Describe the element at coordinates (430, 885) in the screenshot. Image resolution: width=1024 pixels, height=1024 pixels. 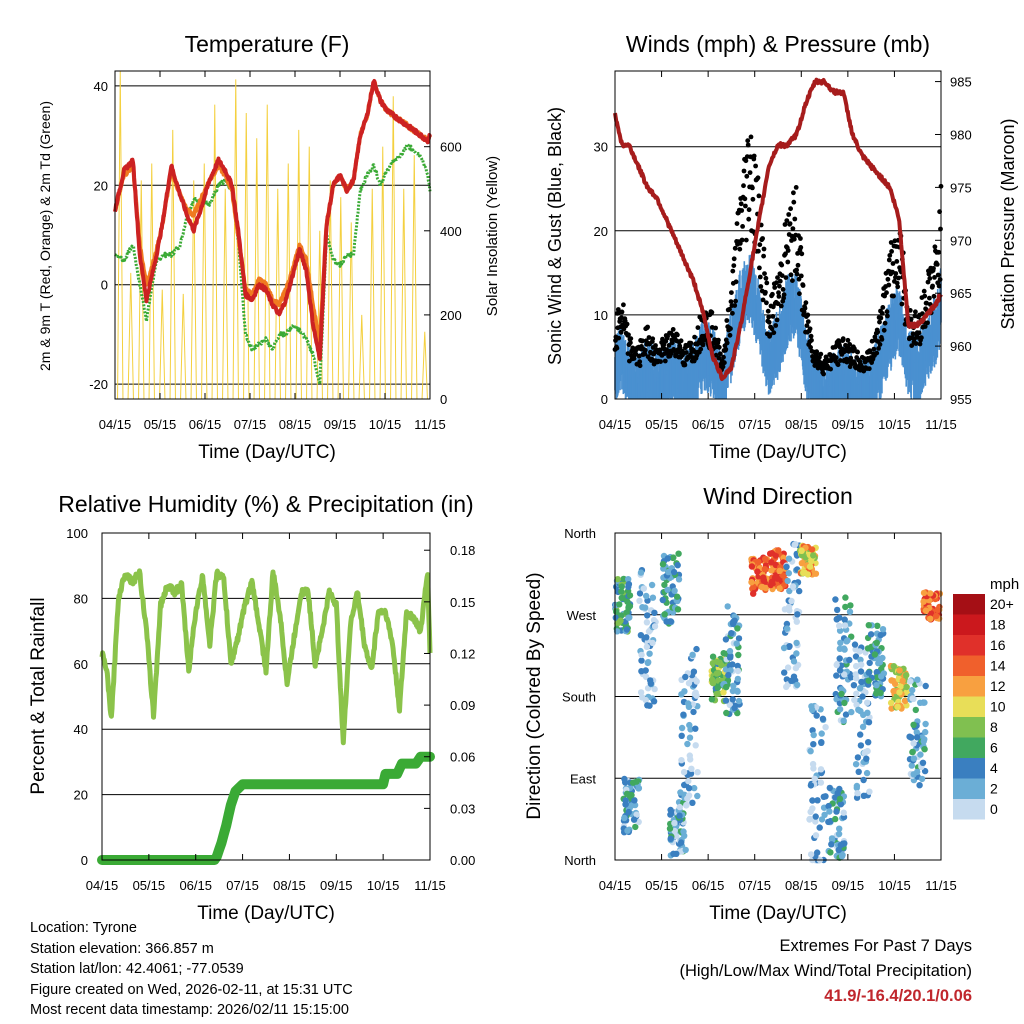
I see `humidity-x-tick-label: 11/15` at that location.